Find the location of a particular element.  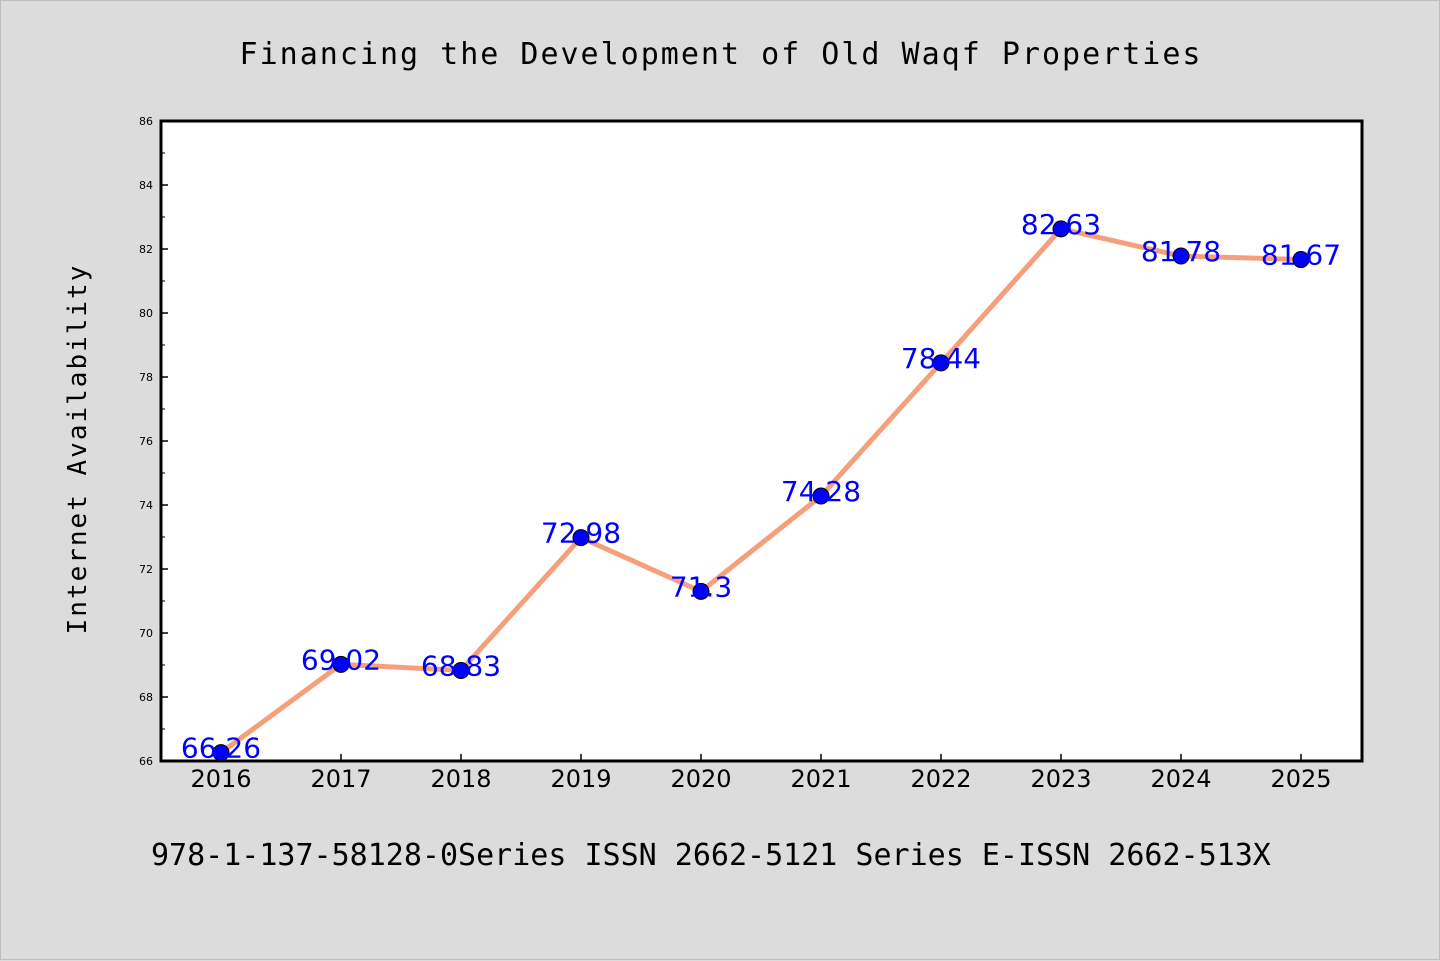

x-tick-label: 2021 is located at coordinates (820, 779).